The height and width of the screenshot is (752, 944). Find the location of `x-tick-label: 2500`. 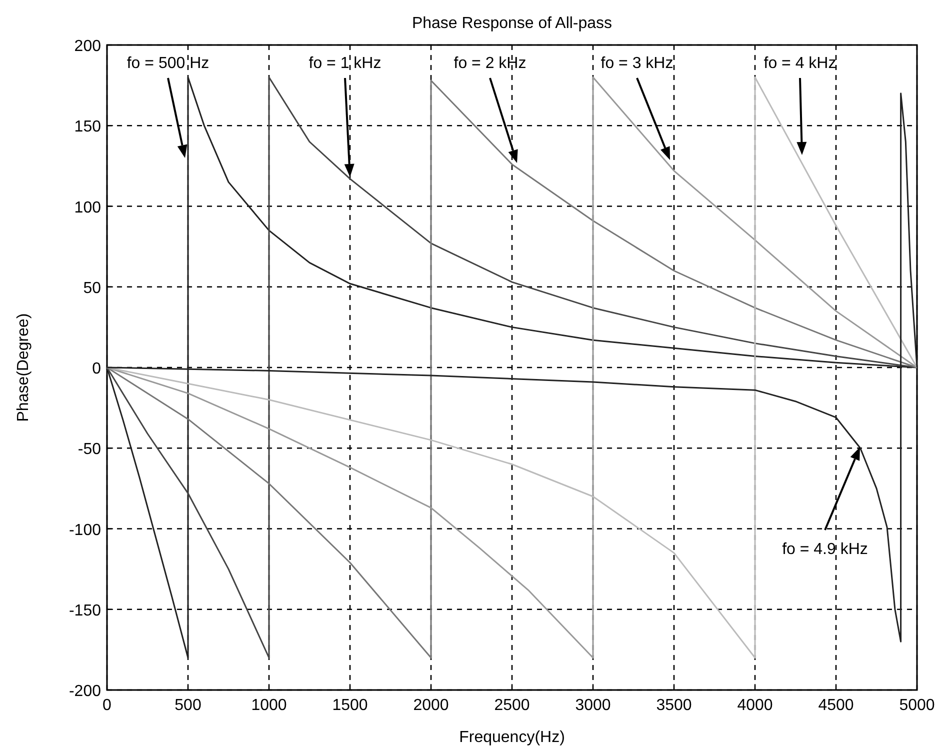

x-tick-label: 2500 is located at coordinates (512, 705).